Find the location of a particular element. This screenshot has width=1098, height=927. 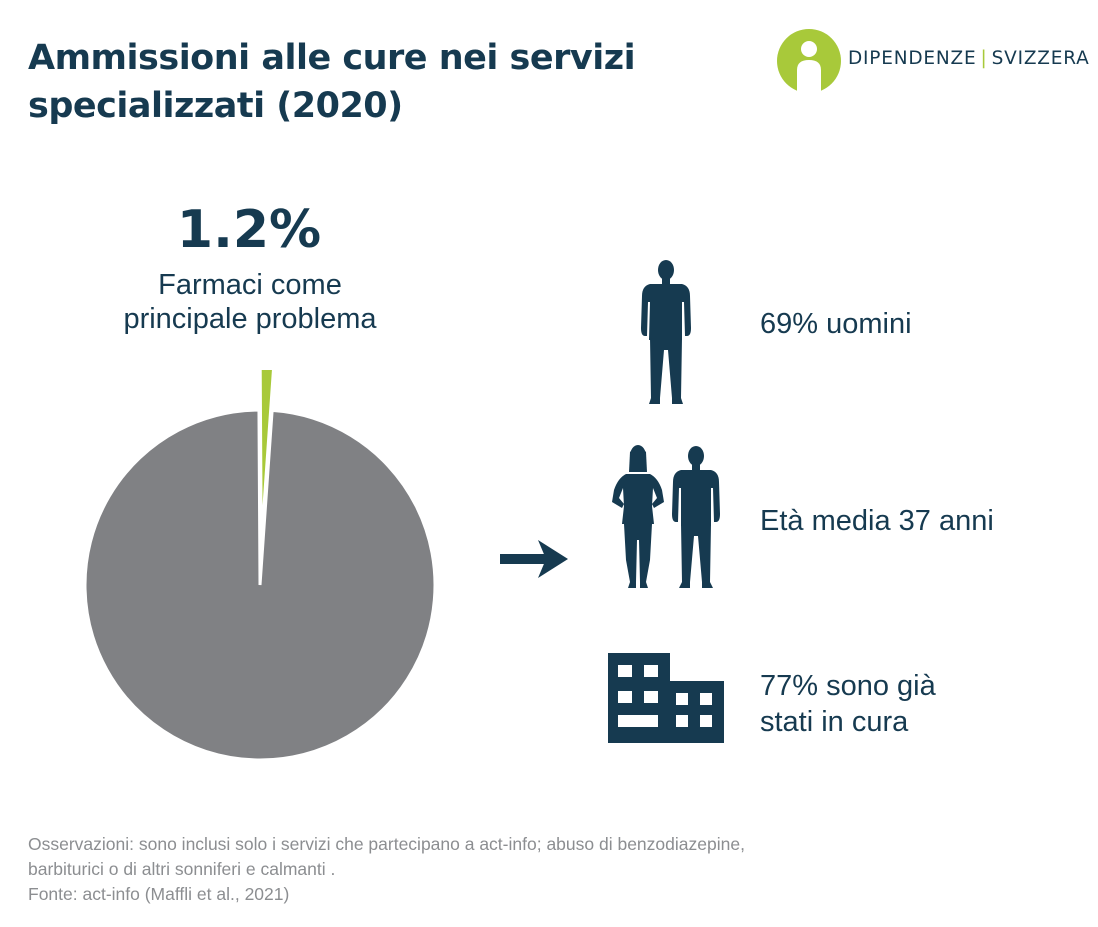

title-line-1: Ammissioni alle cure nei servizi is located at coordinates (332, 58).